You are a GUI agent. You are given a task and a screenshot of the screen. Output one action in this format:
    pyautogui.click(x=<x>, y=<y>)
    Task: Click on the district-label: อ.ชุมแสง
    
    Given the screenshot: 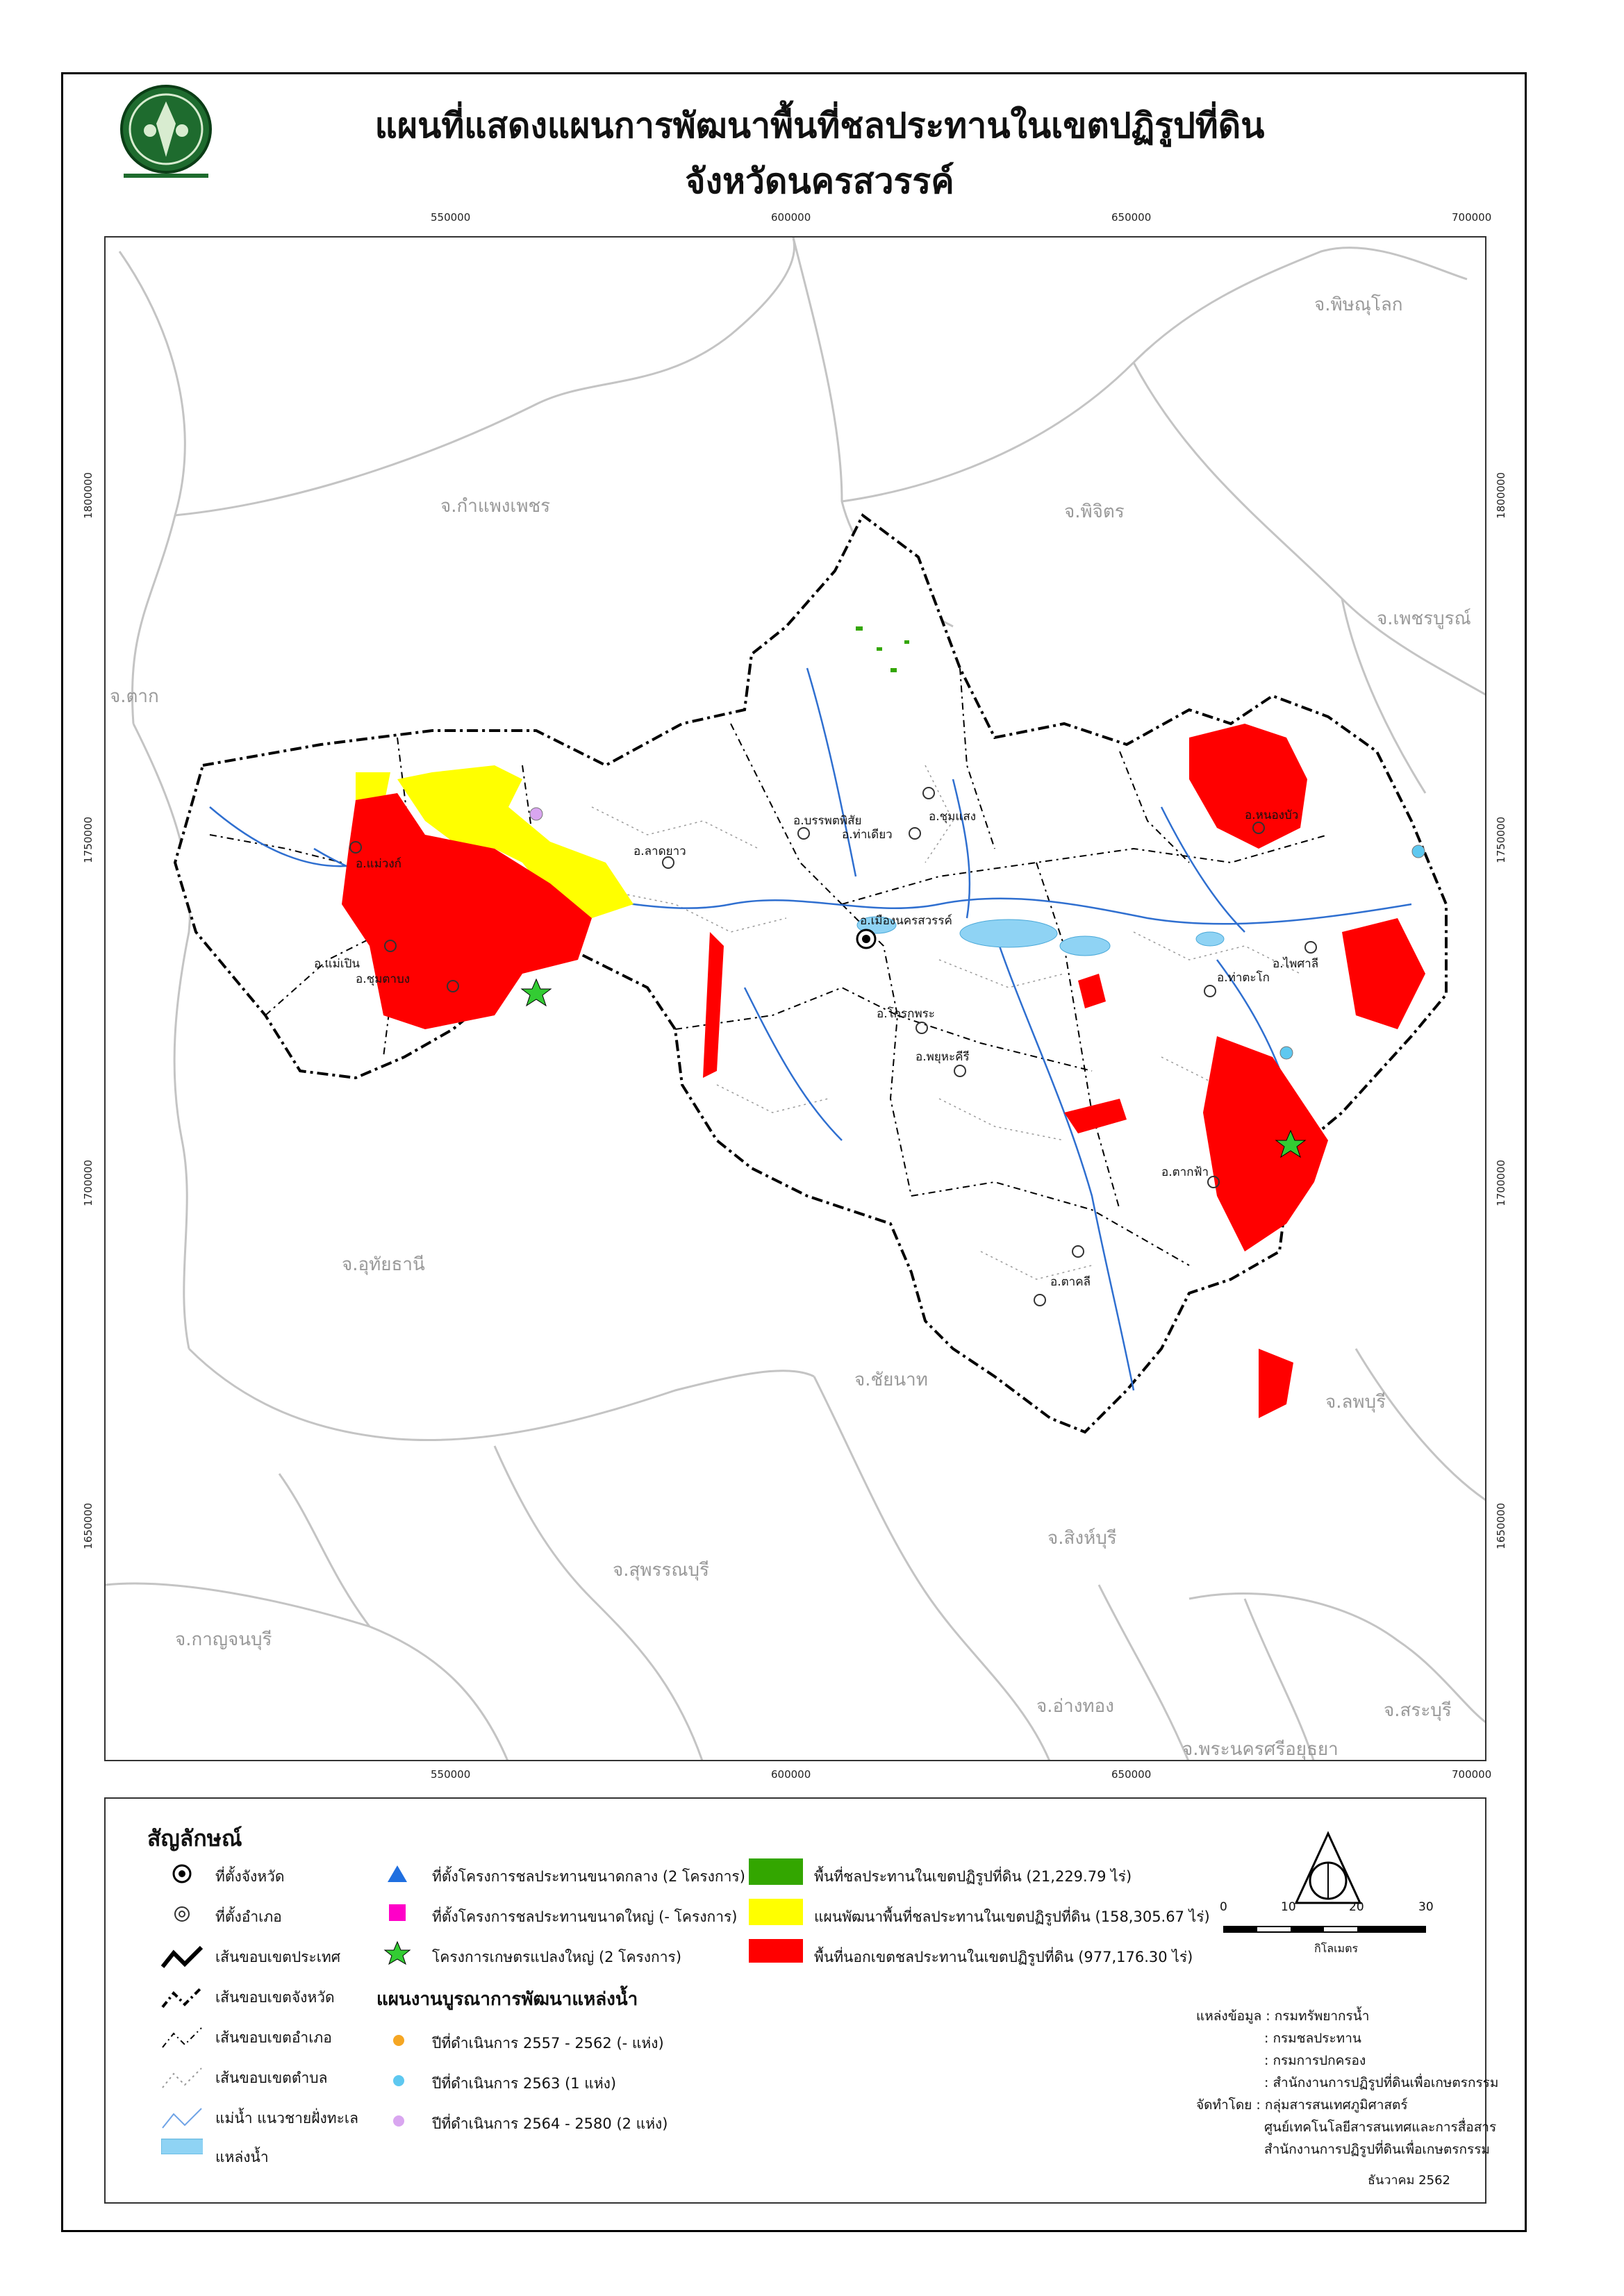 What is the action you would take?
    pyautogui.click(x=952, y=817)
    